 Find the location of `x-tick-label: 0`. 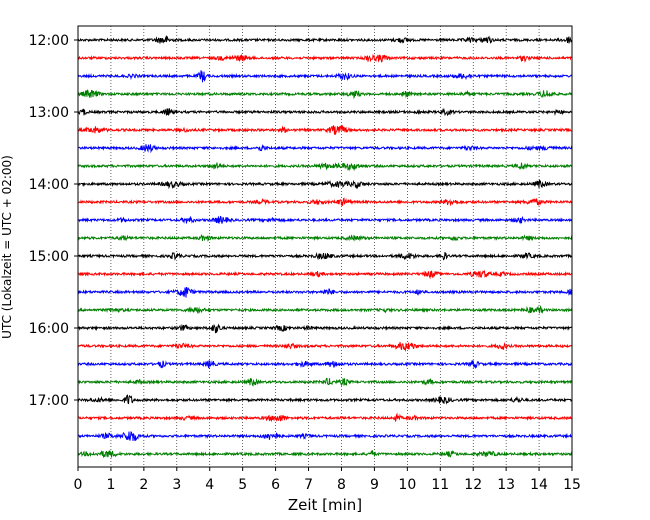

x-tick-label: 0 is located at coordinates (78, 485).